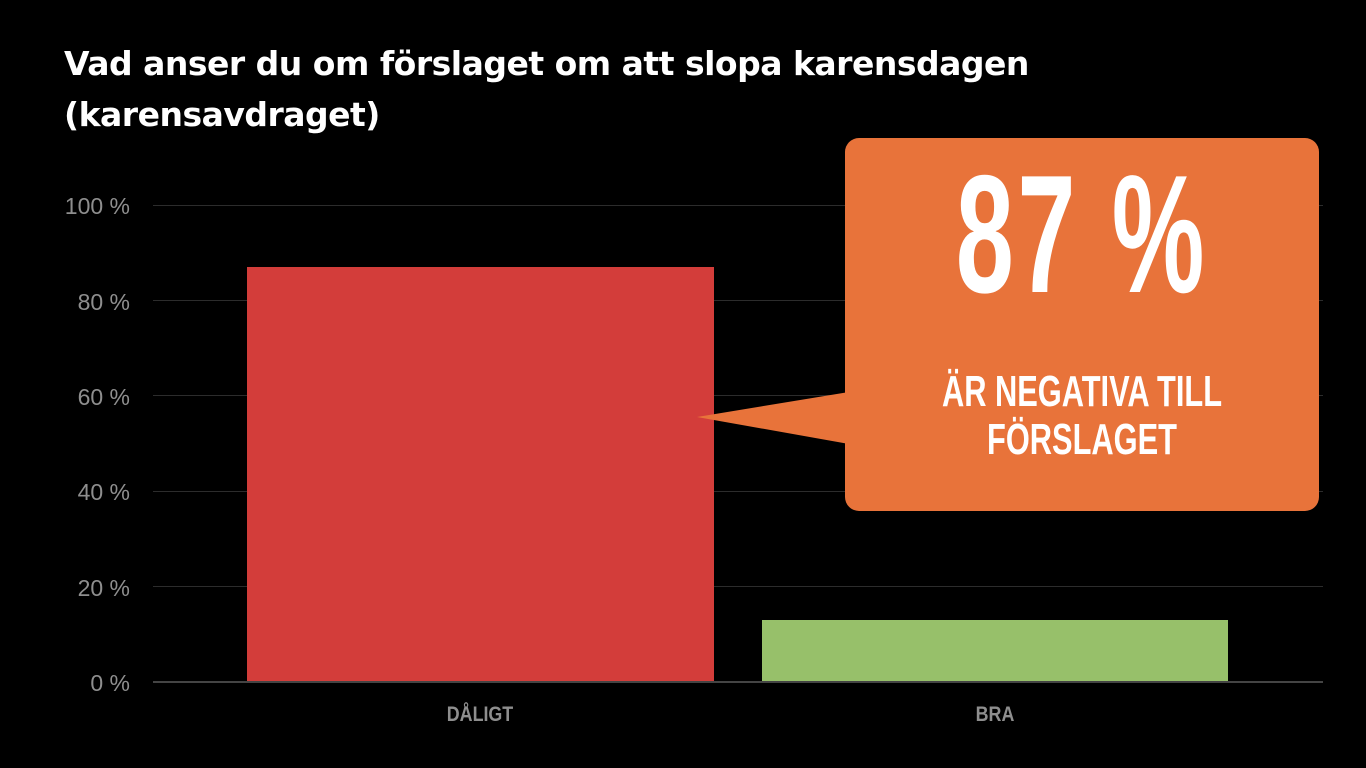 The image size is (1366, 768). Describe the element at coordinates (103, 492) in the screenshot. I see `y-tick-40: 40 %` at that location.